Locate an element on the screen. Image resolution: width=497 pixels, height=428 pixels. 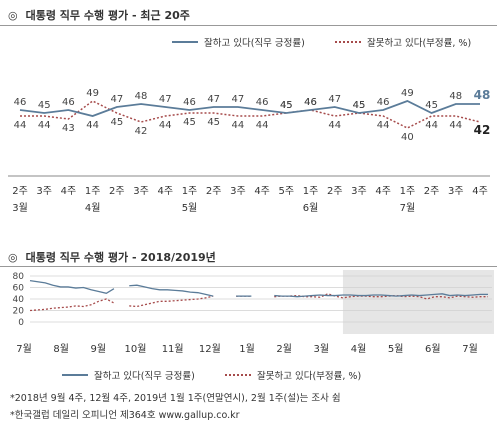
month-tick-label: 8월 is located at coordinates (61, 349).